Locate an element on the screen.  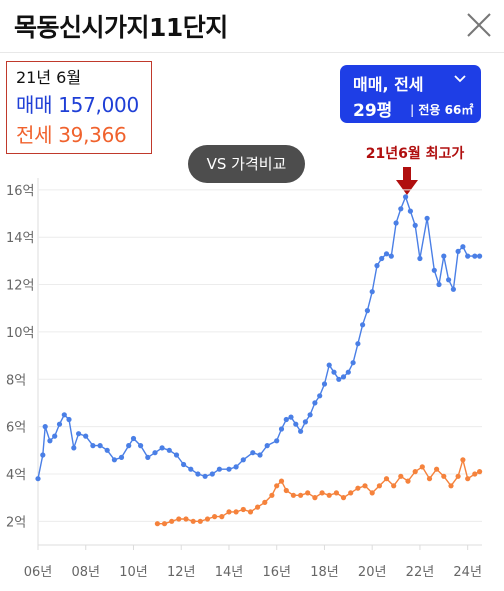
x-tick-label: 08년 is located at coordinates (85, 572).